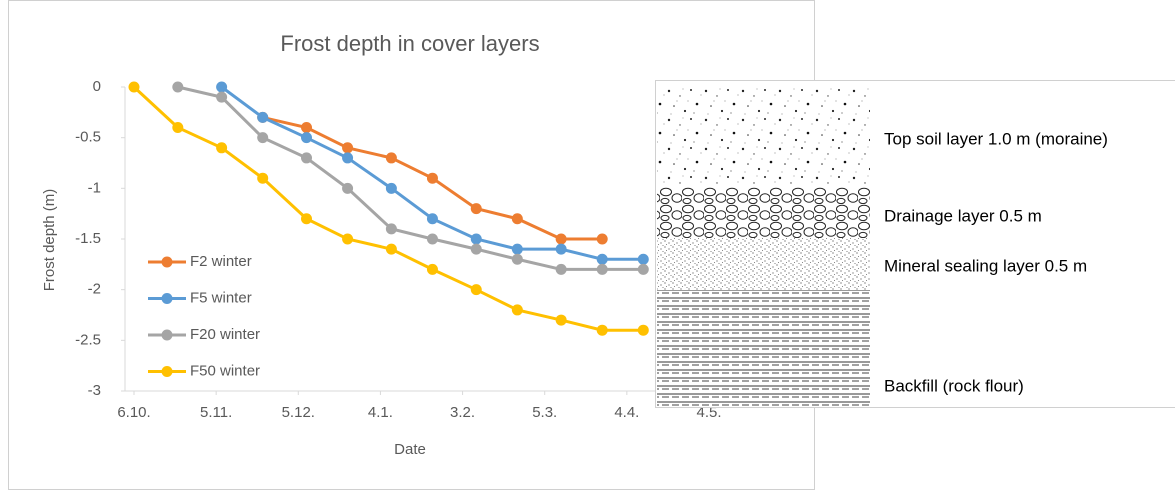  Describe the element at coordinates (221, 297) in the screenshot. I see `legend-label: F5 winter` at that location.